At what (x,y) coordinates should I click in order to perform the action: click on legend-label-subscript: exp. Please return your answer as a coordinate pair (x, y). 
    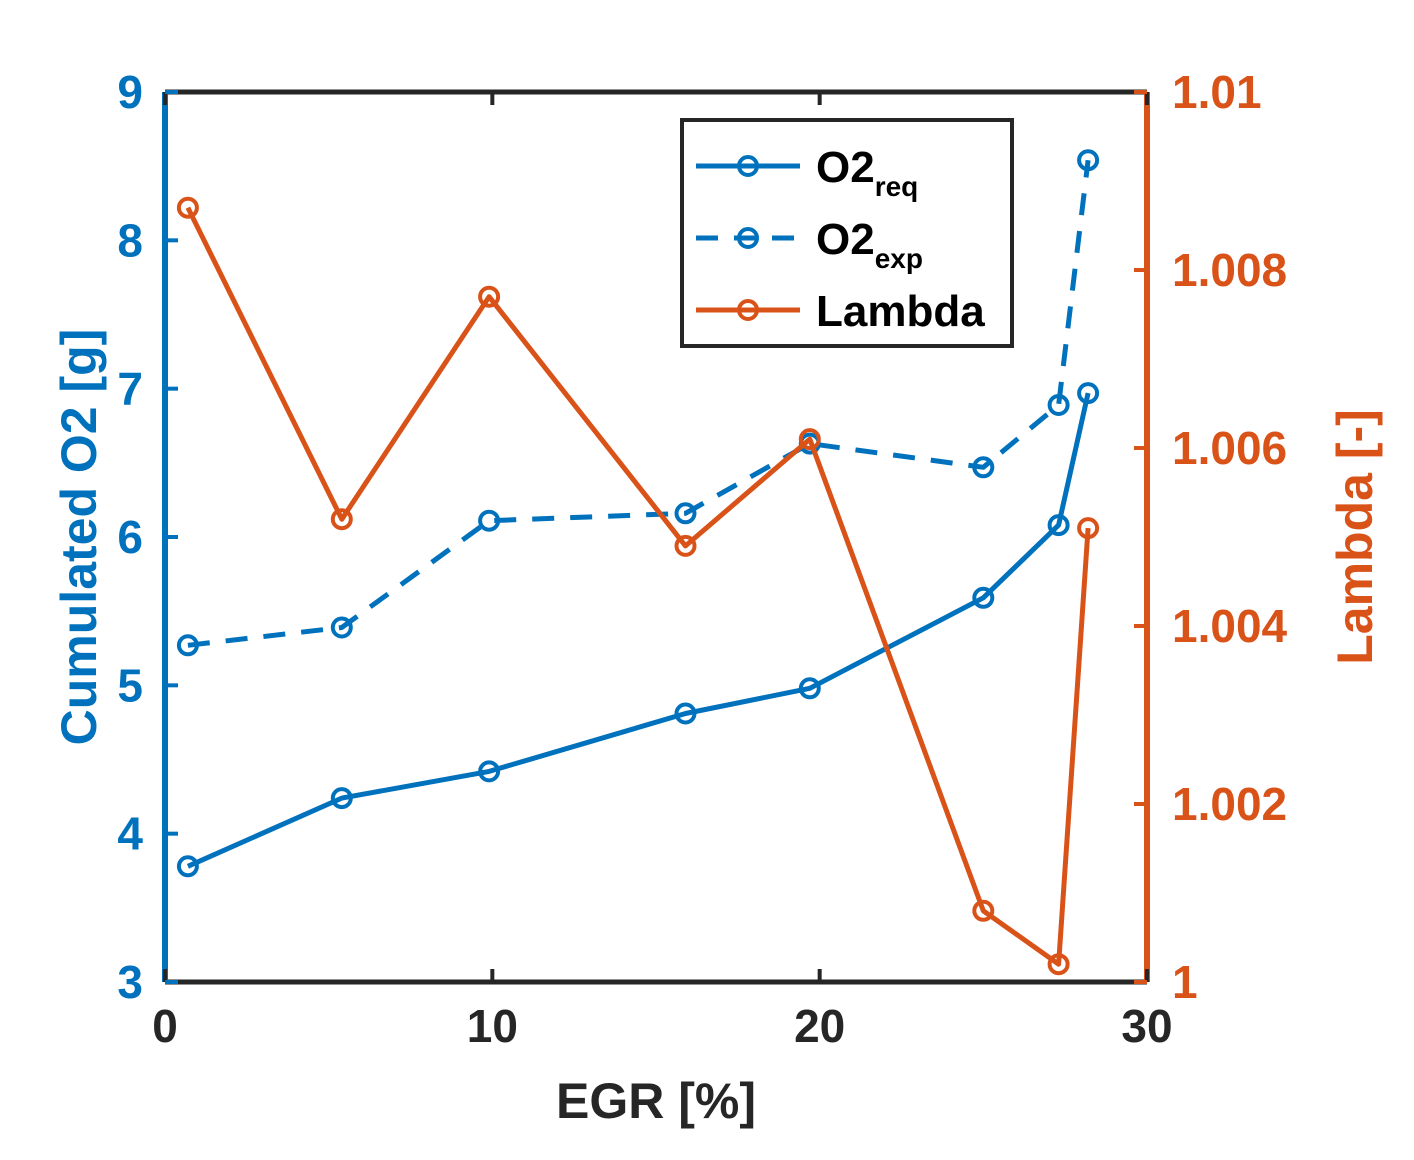
    Looking at the image, I should click on (899, 258).